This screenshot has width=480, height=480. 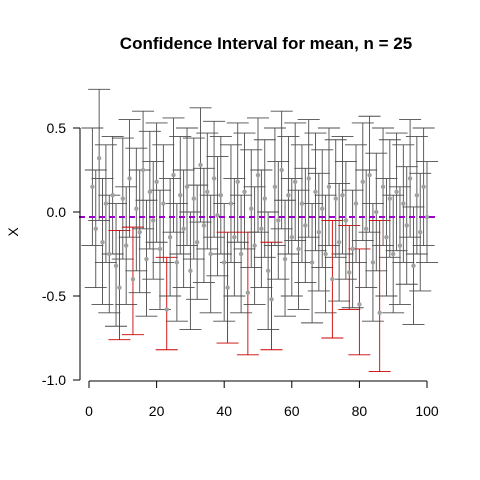 What do you see at coordinates (13, 232) in the screenshot?
I see `y-axis-label: X` at bounding box center [13, 232].